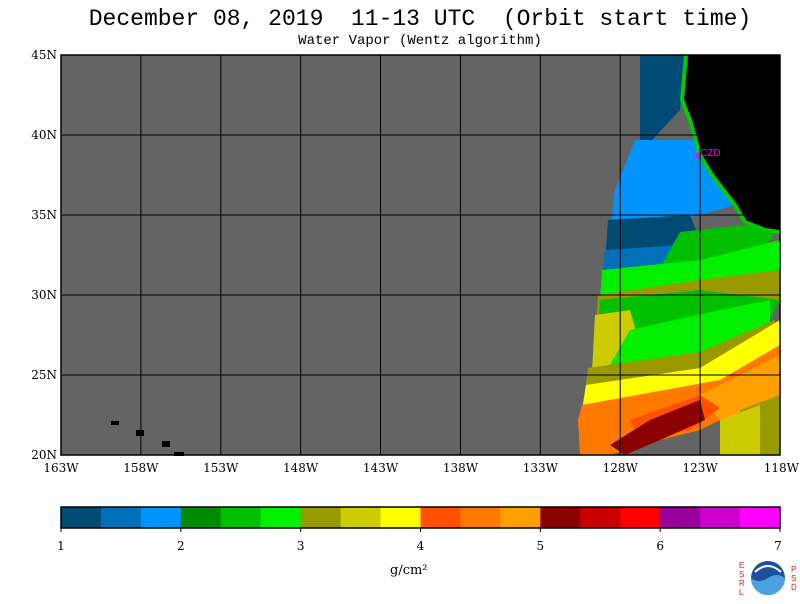 The width and height of the screenshot is (800, 604). I want to click on colorbar-tick-label: 5, so click(541, 546).